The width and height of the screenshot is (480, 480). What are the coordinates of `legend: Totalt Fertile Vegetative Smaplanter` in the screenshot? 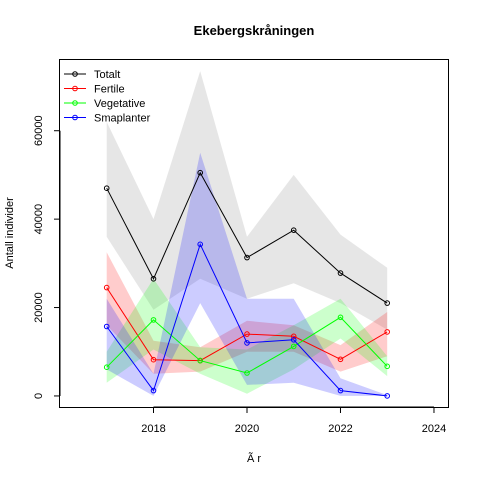 It's located at (107, 97).